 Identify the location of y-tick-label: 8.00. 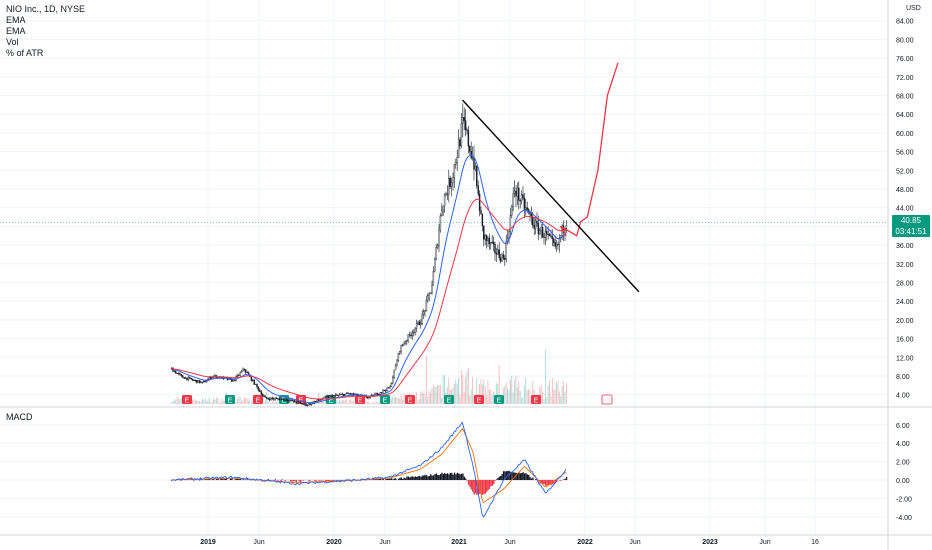
(903, 377).